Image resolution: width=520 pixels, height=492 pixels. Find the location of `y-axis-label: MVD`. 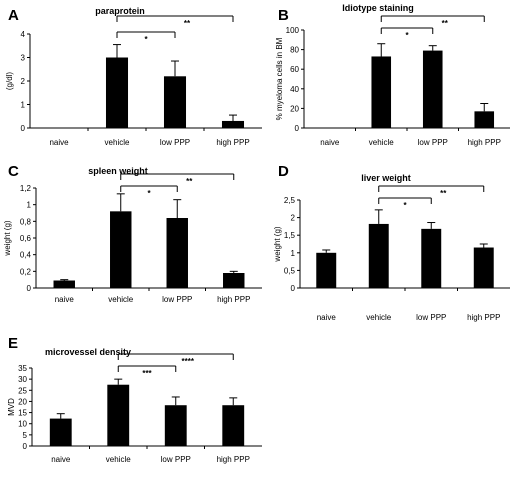

y-axis-label: MVD is located at coordinates (11, 407).